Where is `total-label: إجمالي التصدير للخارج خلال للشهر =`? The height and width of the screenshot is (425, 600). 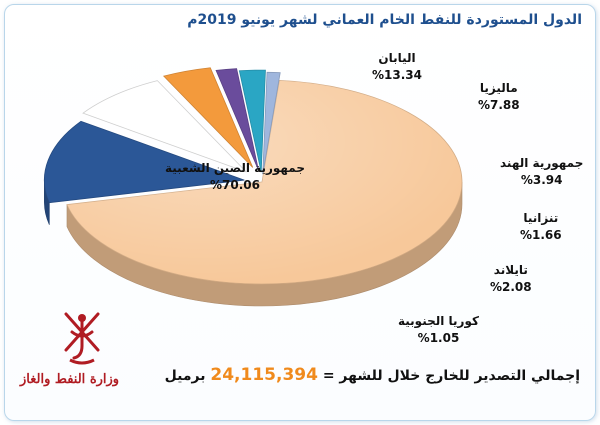
total-label: إجمالي التصدير للخارج خلال للشهر = is located at coordinates (451, 376).